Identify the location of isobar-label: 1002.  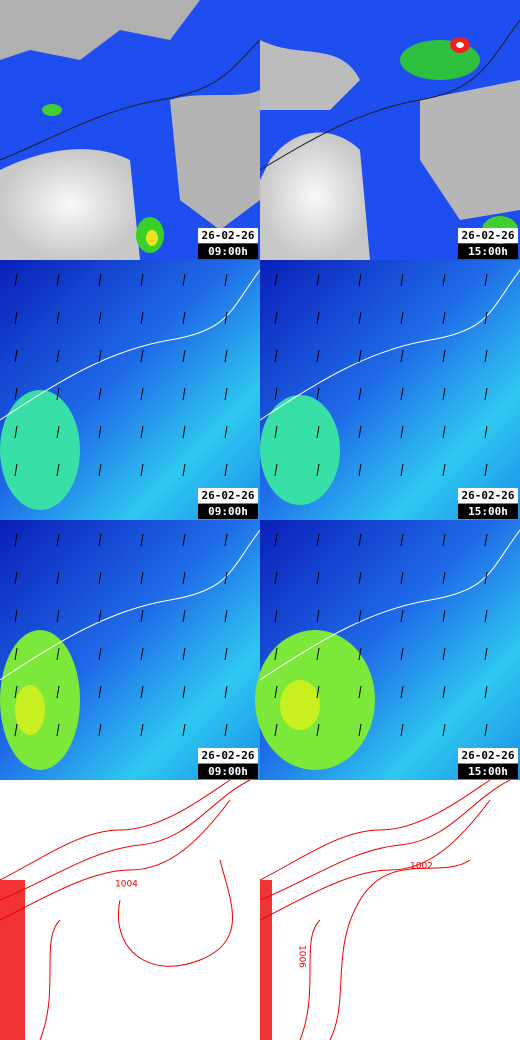
(421, 867).